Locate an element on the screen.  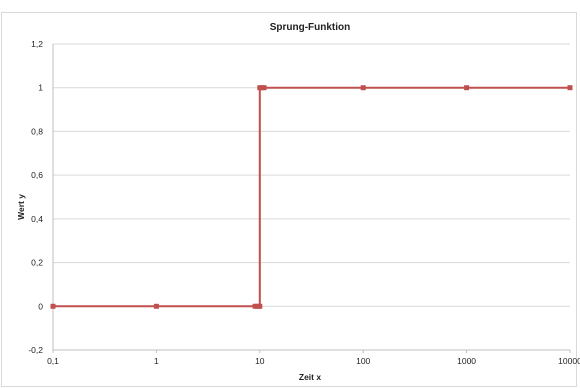
y-tick-label: 1 is located at coordinates (40, 88).